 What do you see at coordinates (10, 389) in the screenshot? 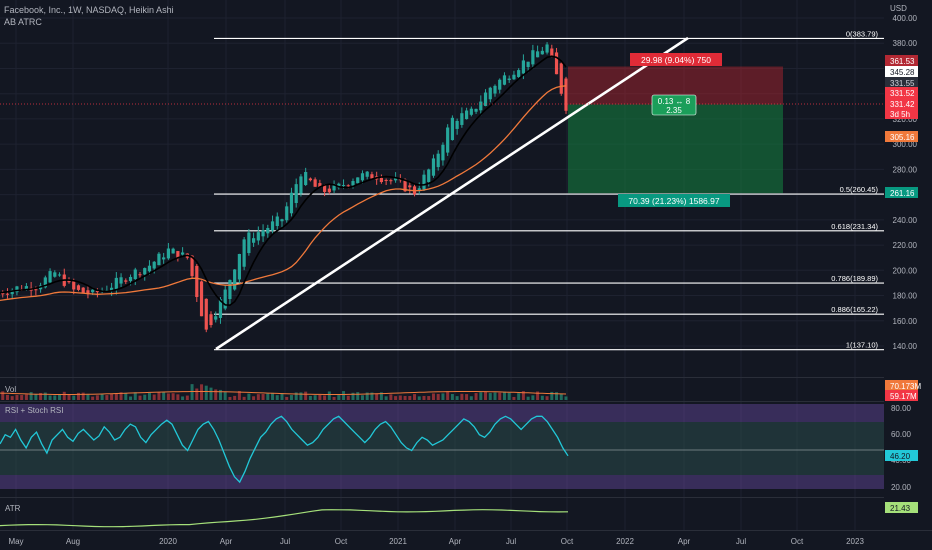
I see `vol-label: Vol` at bounding box center [10, 389].